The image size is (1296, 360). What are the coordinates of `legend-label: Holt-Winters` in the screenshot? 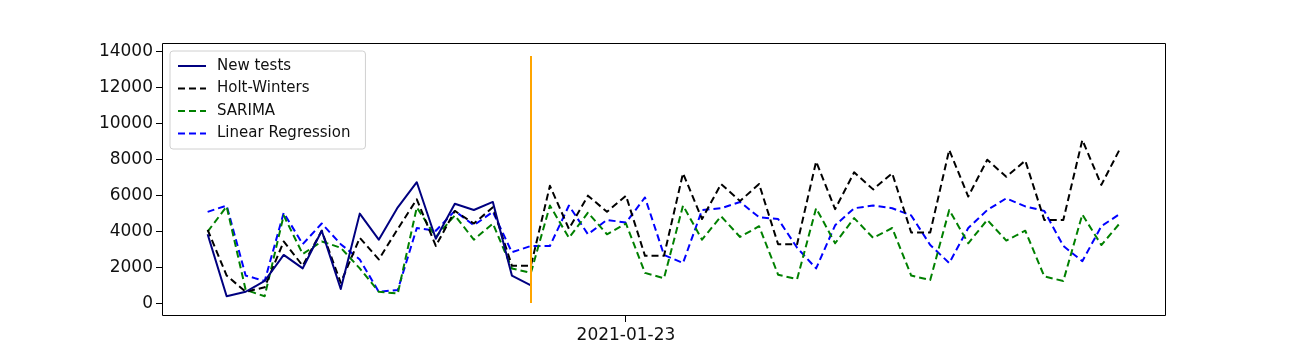 It's located at (263, 87).